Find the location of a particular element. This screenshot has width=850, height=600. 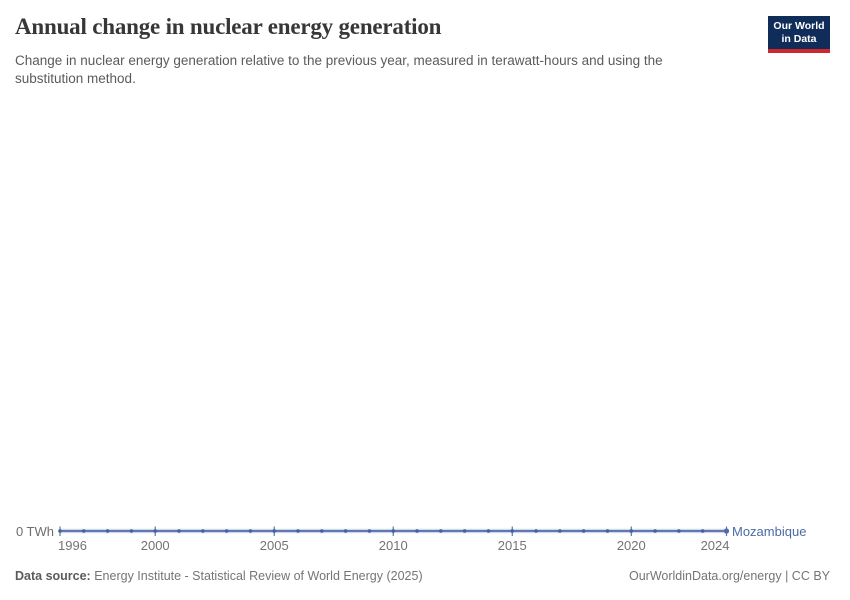

logo-text-line1: Our World is located at coordinates (799, 25).